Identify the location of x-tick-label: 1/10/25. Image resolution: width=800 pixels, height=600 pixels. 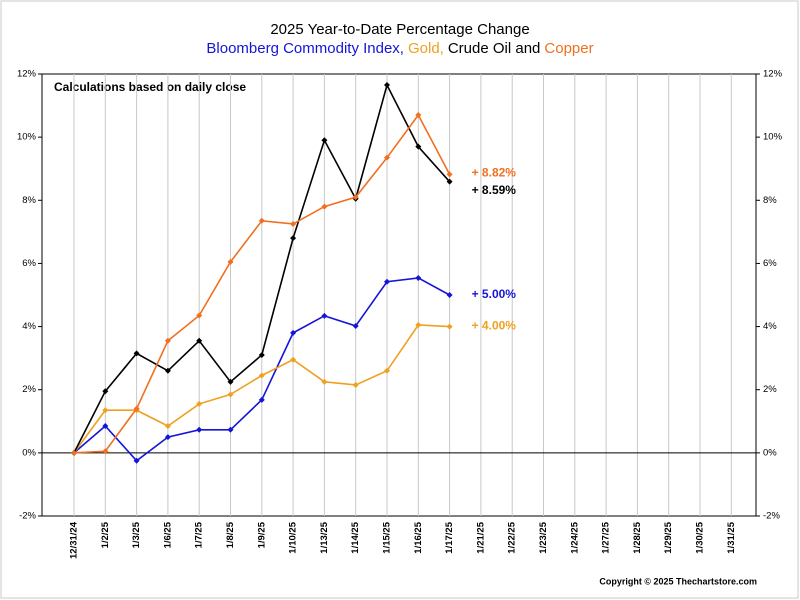
(293, 537).